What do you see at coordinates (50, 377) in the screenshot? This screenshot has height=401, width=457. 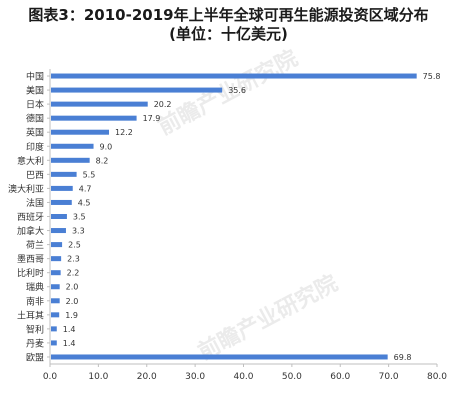 I see `x-tick-label: 0.0` at bounding box center [50, 377].